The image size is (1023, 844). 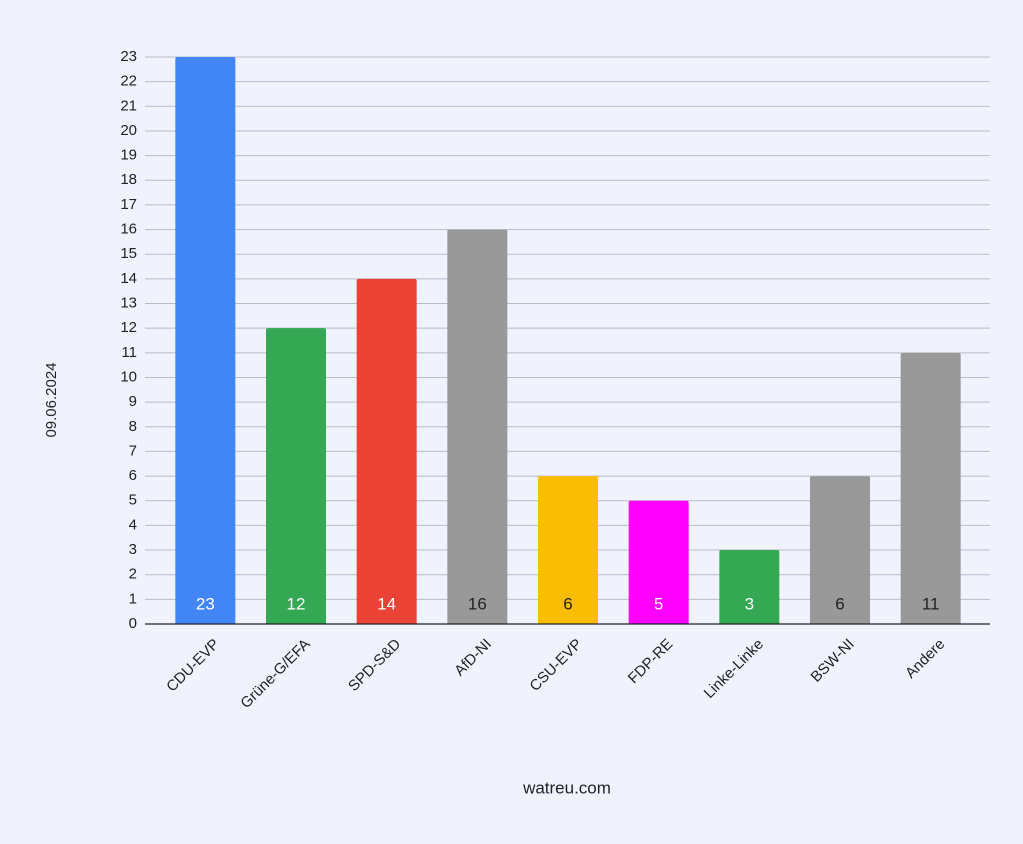 What do you see at coordinates (133, 524) in the screenshot?
I see `y-tick-label: 4` at bounding box center [133, 524].